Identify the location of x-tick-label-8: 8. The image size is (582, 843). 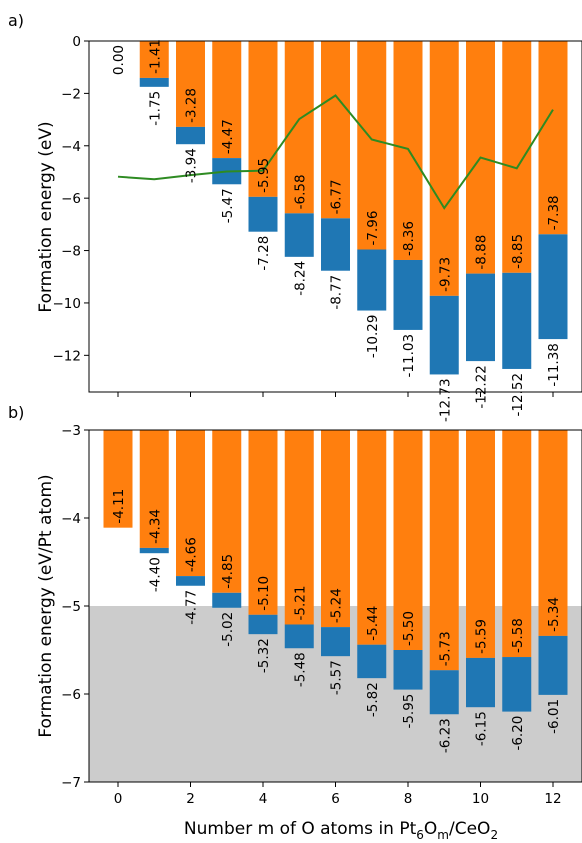
(408, 799).